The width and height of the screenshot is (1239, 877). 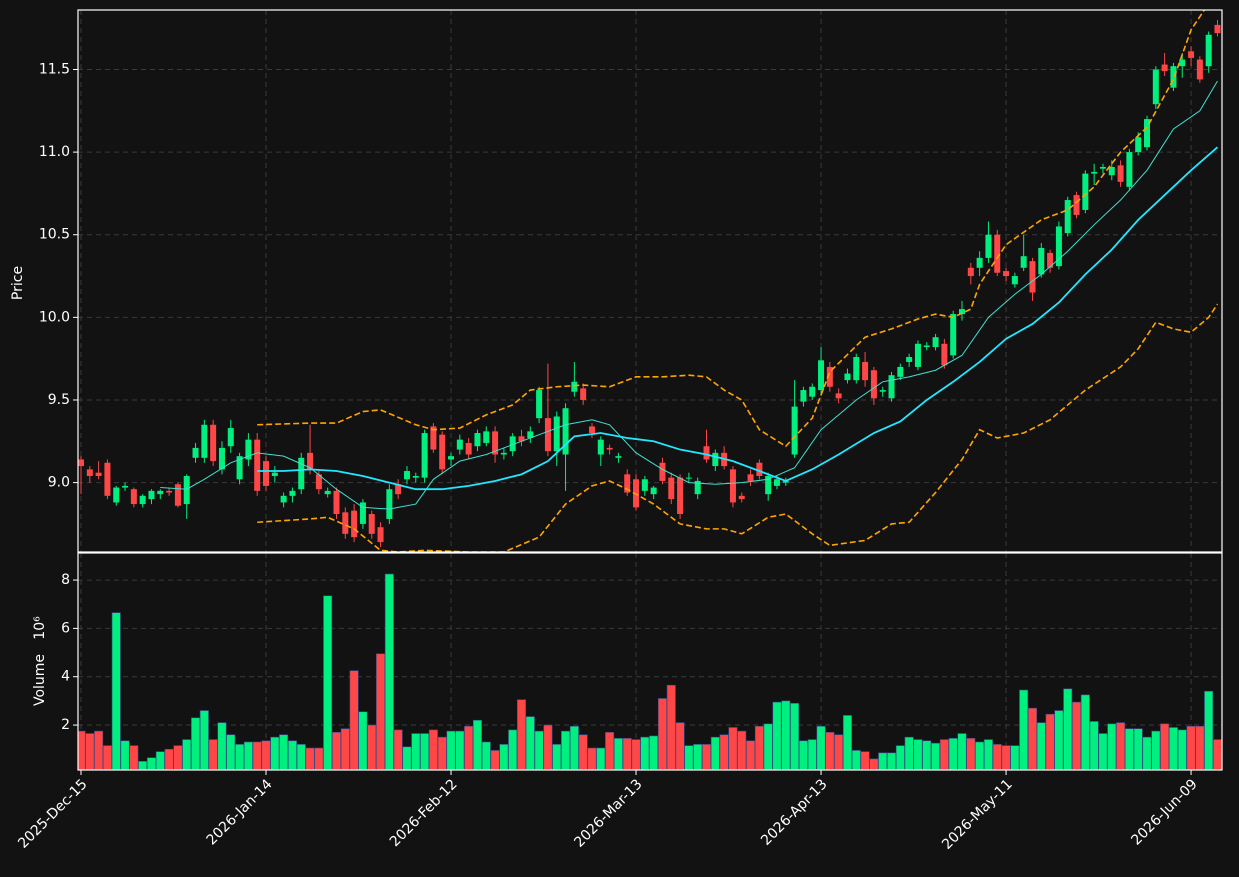 I want to click on y-tick-label: 11.0, so click(x=54, y=152).